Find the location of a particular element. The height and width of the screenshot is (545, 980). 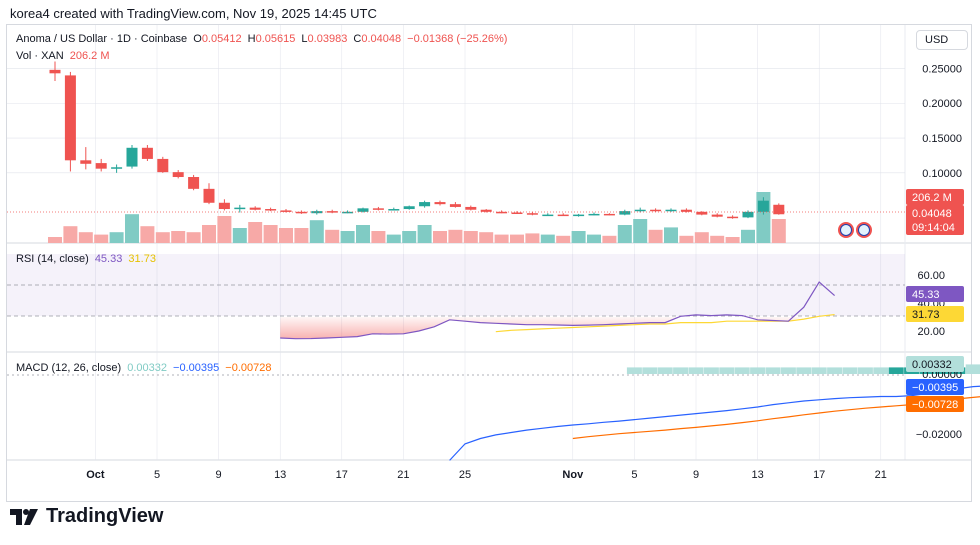

svg-text: 45.33 is located at coordinates (926, 295).